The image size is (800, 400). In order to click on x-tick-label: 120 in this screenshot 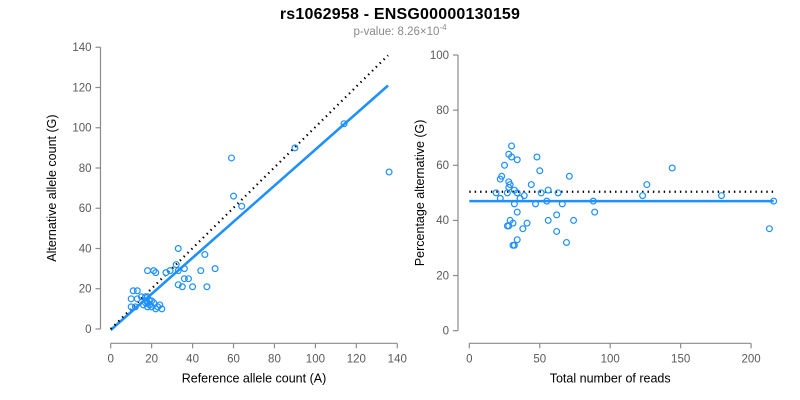, I will do `click(356, 359)`.